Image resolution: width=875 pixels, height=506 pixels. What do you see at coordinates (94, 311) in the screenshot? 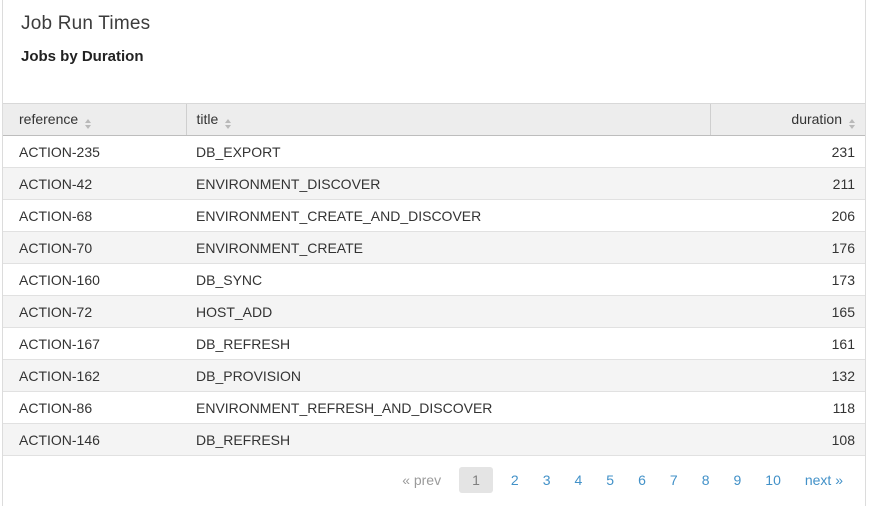
I see `cell-reference: ACTION-72` at bounding box center [94, 311].